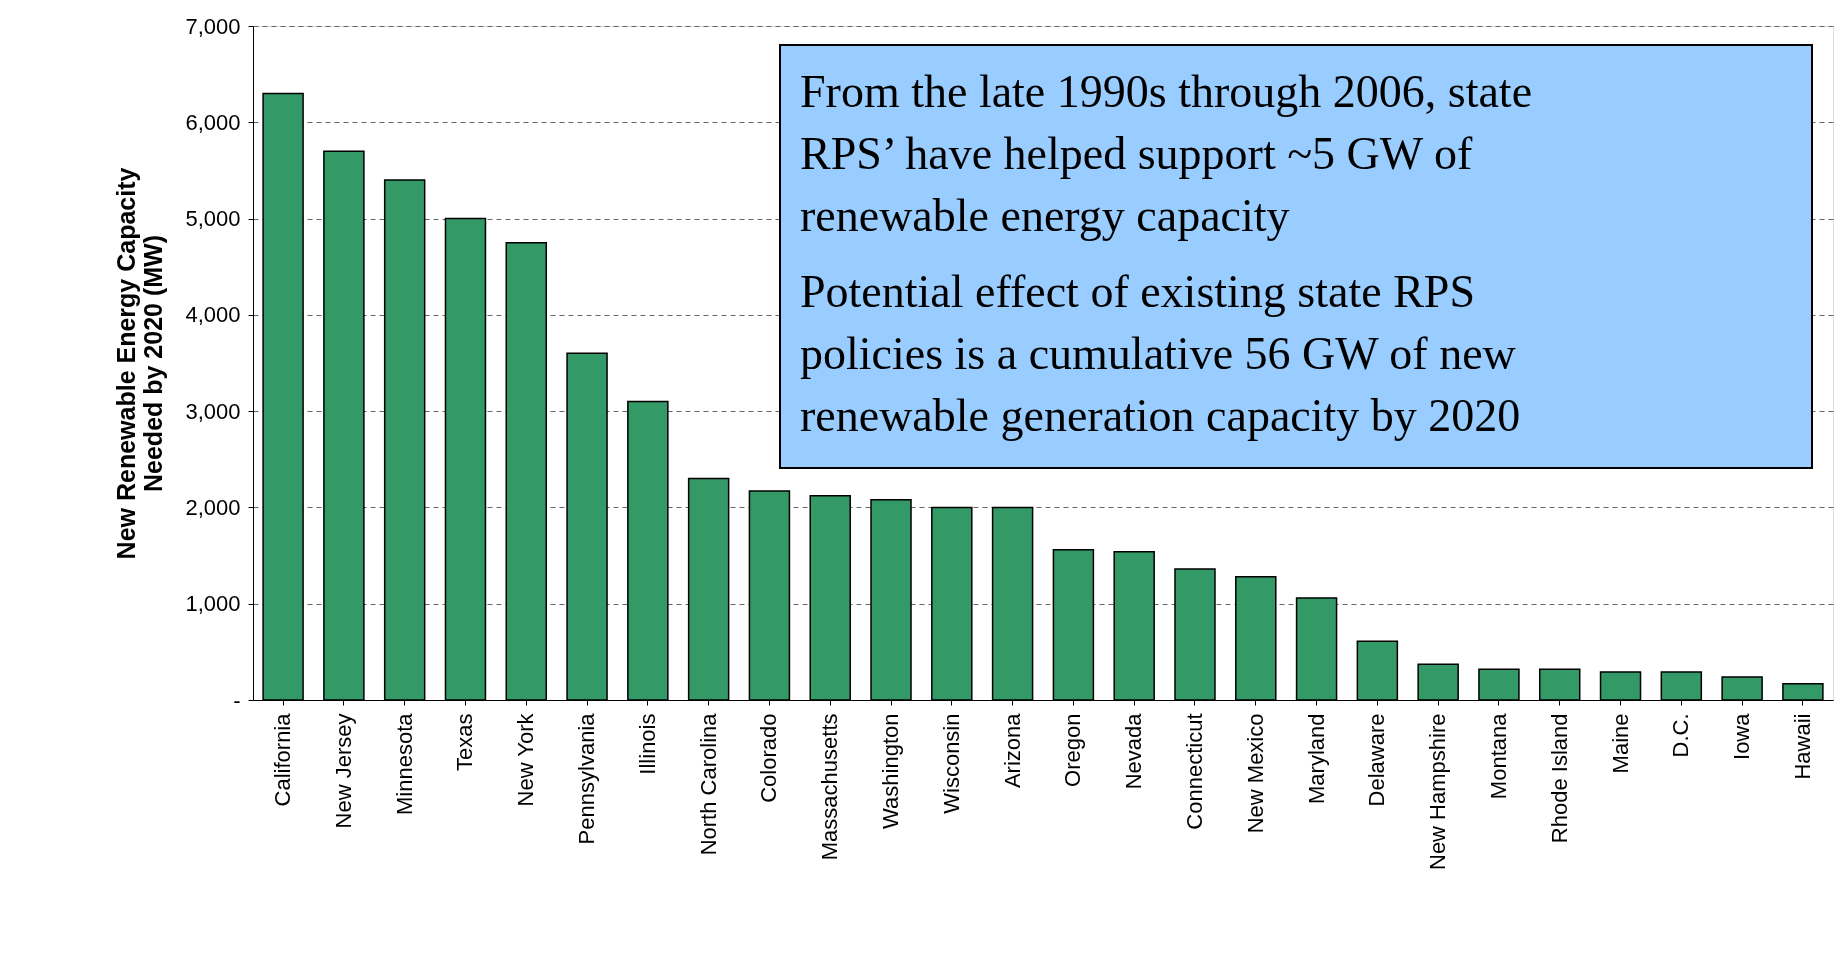 Image resolution: width=1845 pixels, height=957 pixels. Describe the element at coordinates (1377, 760) in the screenshot. I see `x-tick-label: Delaware` at that location.